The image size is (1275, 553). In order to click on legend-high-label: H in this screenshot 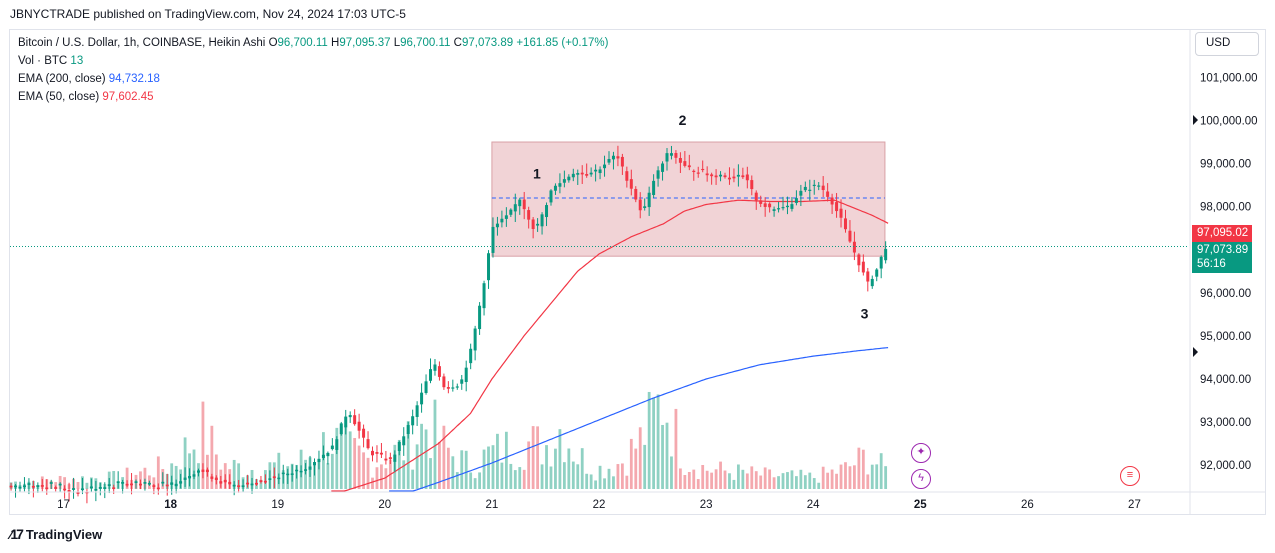, I will do `click(335, 43)`.